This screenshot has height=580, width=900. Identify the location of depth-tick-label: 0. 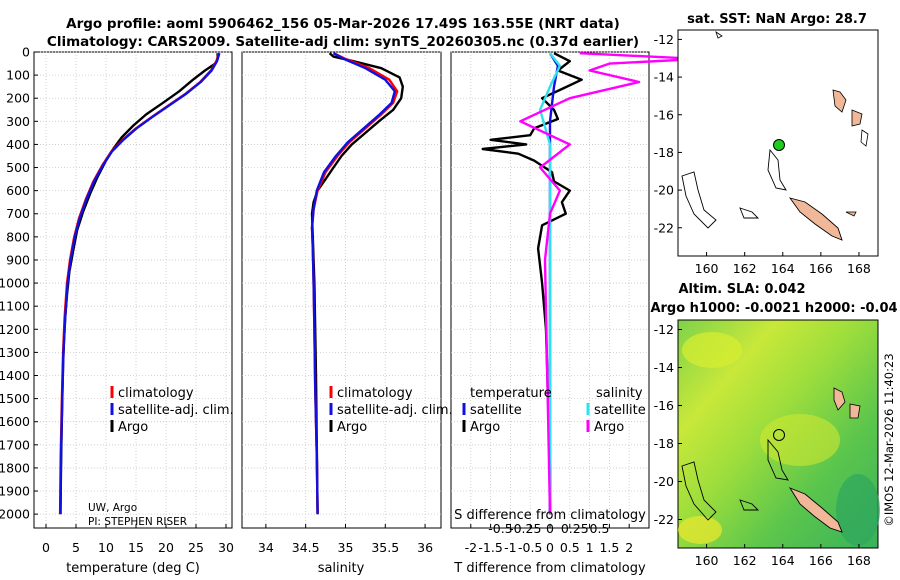
(26, 52).